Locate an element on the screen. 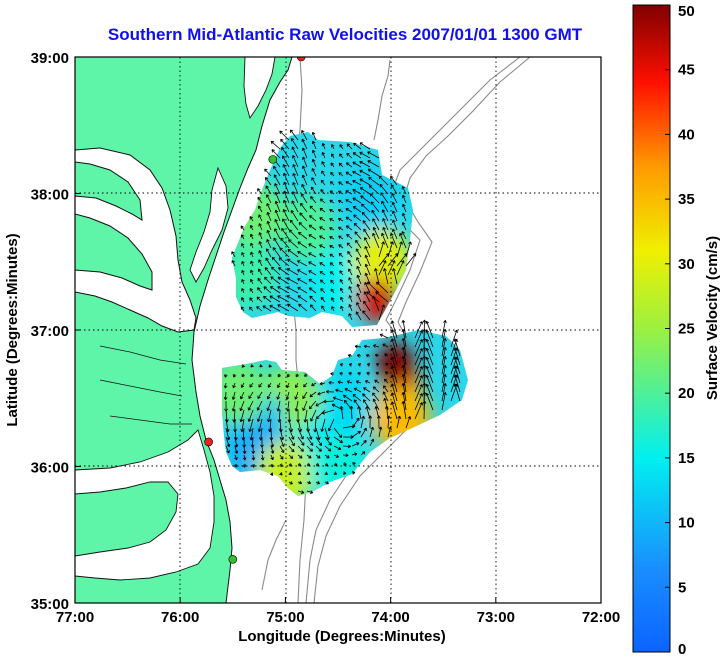 The image size is (724, 659). x-tick-label-3: 74:00 is located at coordinates (390, 617).